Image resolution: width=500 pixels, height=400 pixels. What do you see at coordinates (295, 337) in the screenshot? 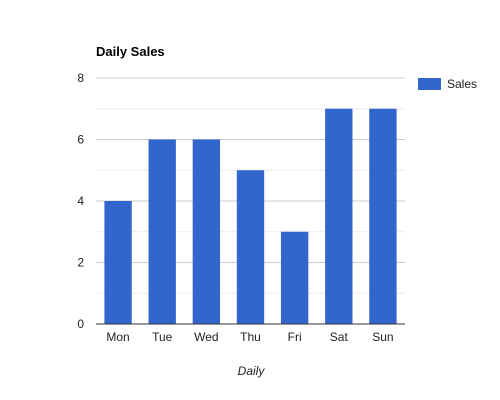
I see `x-tick-label: Fri` at bounding box center [295, 337].